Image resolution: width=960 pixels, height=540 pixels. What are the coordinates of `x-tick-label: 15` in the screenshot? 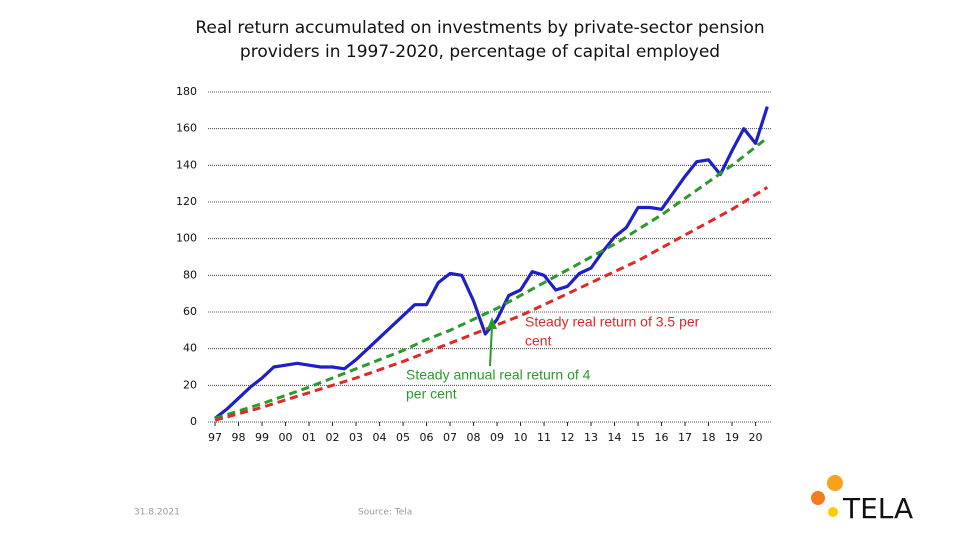 It's located at (638, 437).